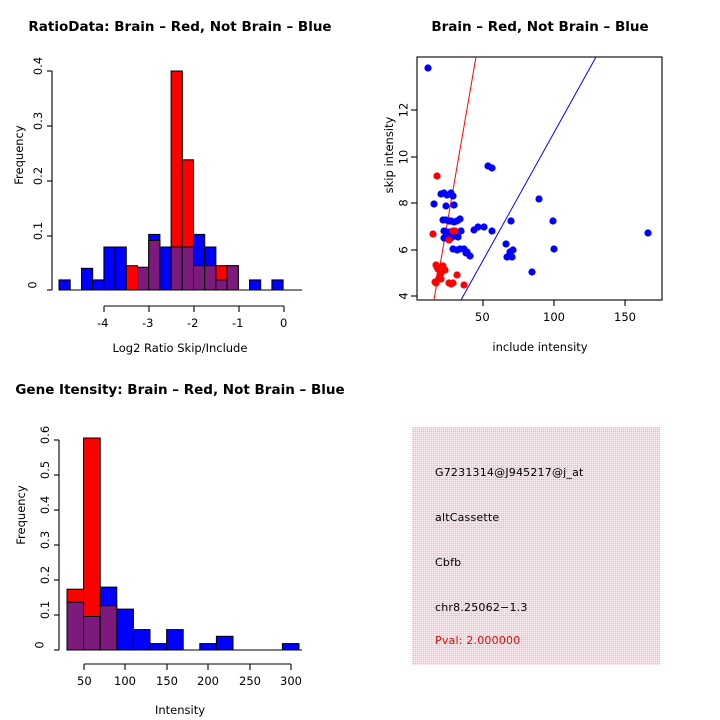  What do you see at coordinates (45, 540) in the screenshot?
I see `gene-ytick-0.3: 0.3` at bounding box center [45, 540].